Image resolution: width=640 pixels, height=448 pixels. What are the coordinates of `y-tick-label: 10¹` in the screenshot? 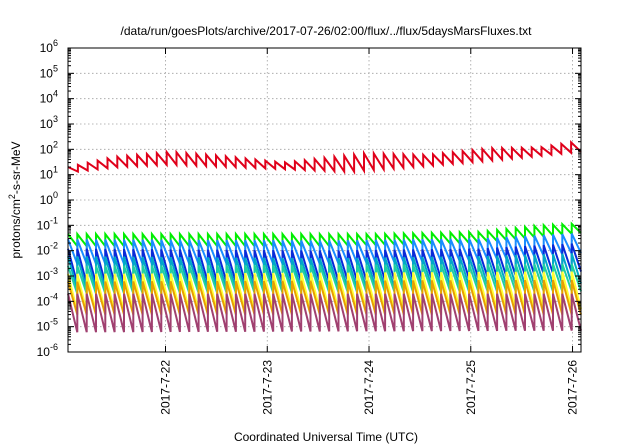 It's located at (49, 173).